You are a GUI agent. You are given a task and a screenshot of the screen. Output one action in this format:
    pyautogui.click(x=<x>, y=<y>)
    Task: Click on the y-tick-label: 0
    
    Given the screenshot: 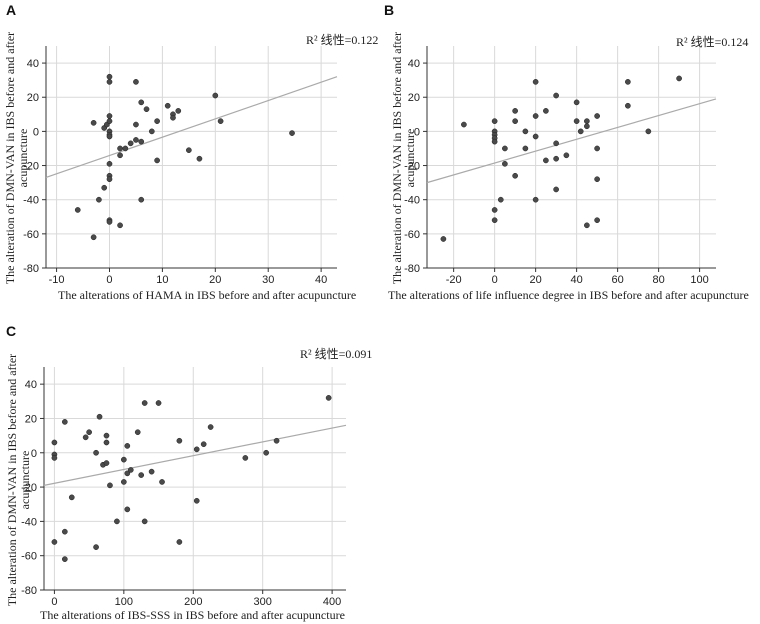 What is the action you would take?
    pyautogui.click(x=36, y=132)
    